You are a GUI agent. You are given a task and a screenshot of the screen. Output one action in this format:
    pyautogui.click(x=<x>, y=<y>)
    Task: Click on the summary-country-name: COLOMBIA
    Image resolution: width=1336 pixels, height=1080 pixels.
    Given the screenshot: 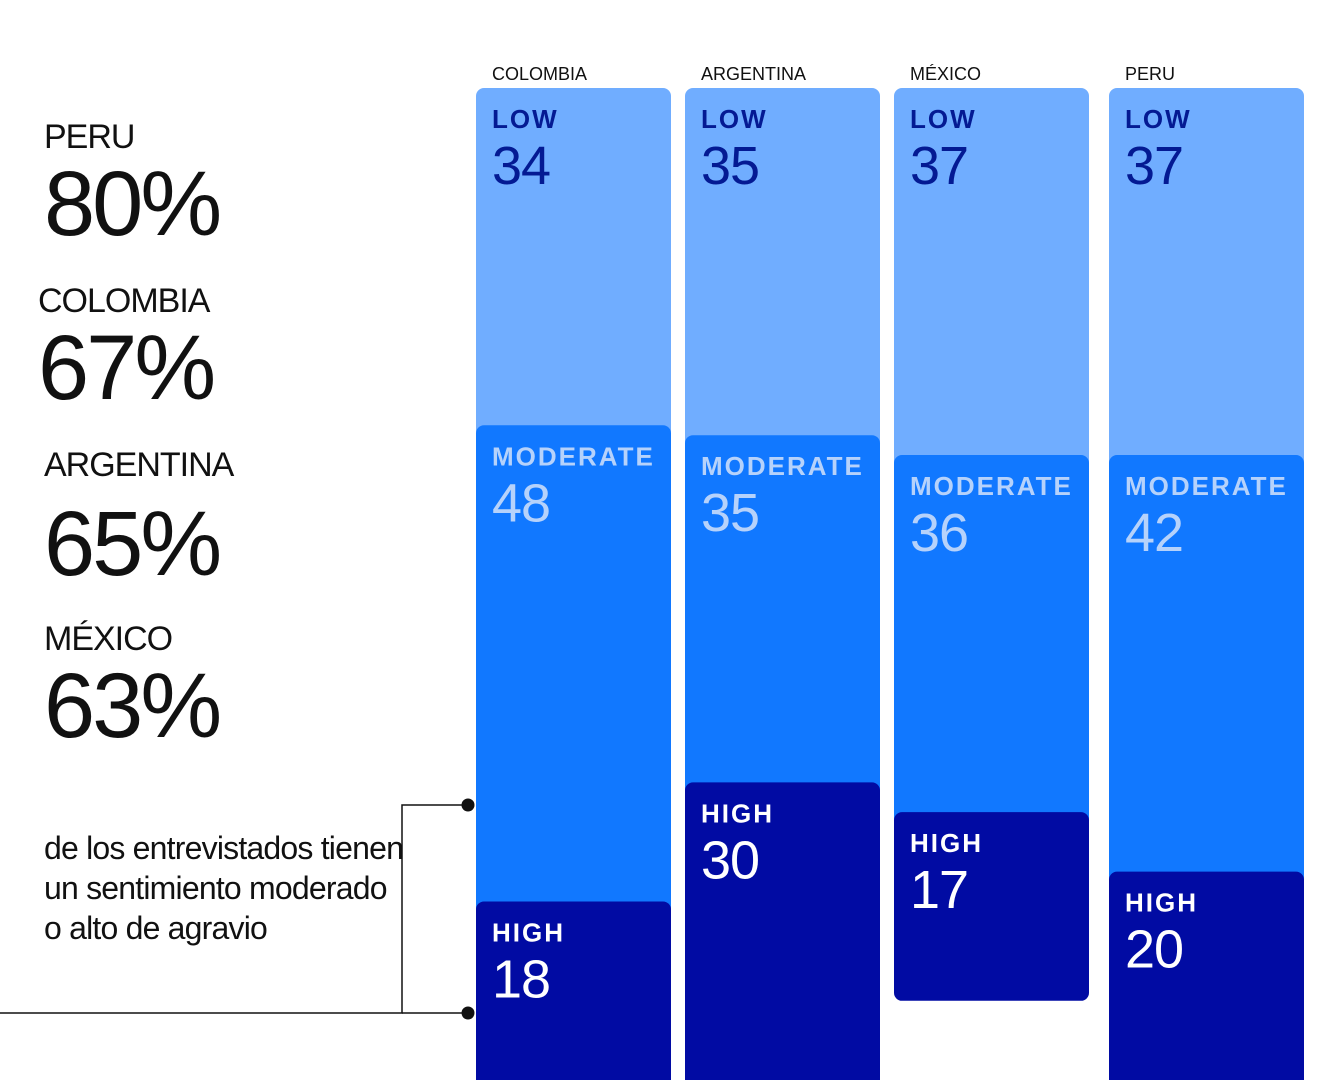 What is the action you would take?
    pyautogui.click(x=124, y=301)
    